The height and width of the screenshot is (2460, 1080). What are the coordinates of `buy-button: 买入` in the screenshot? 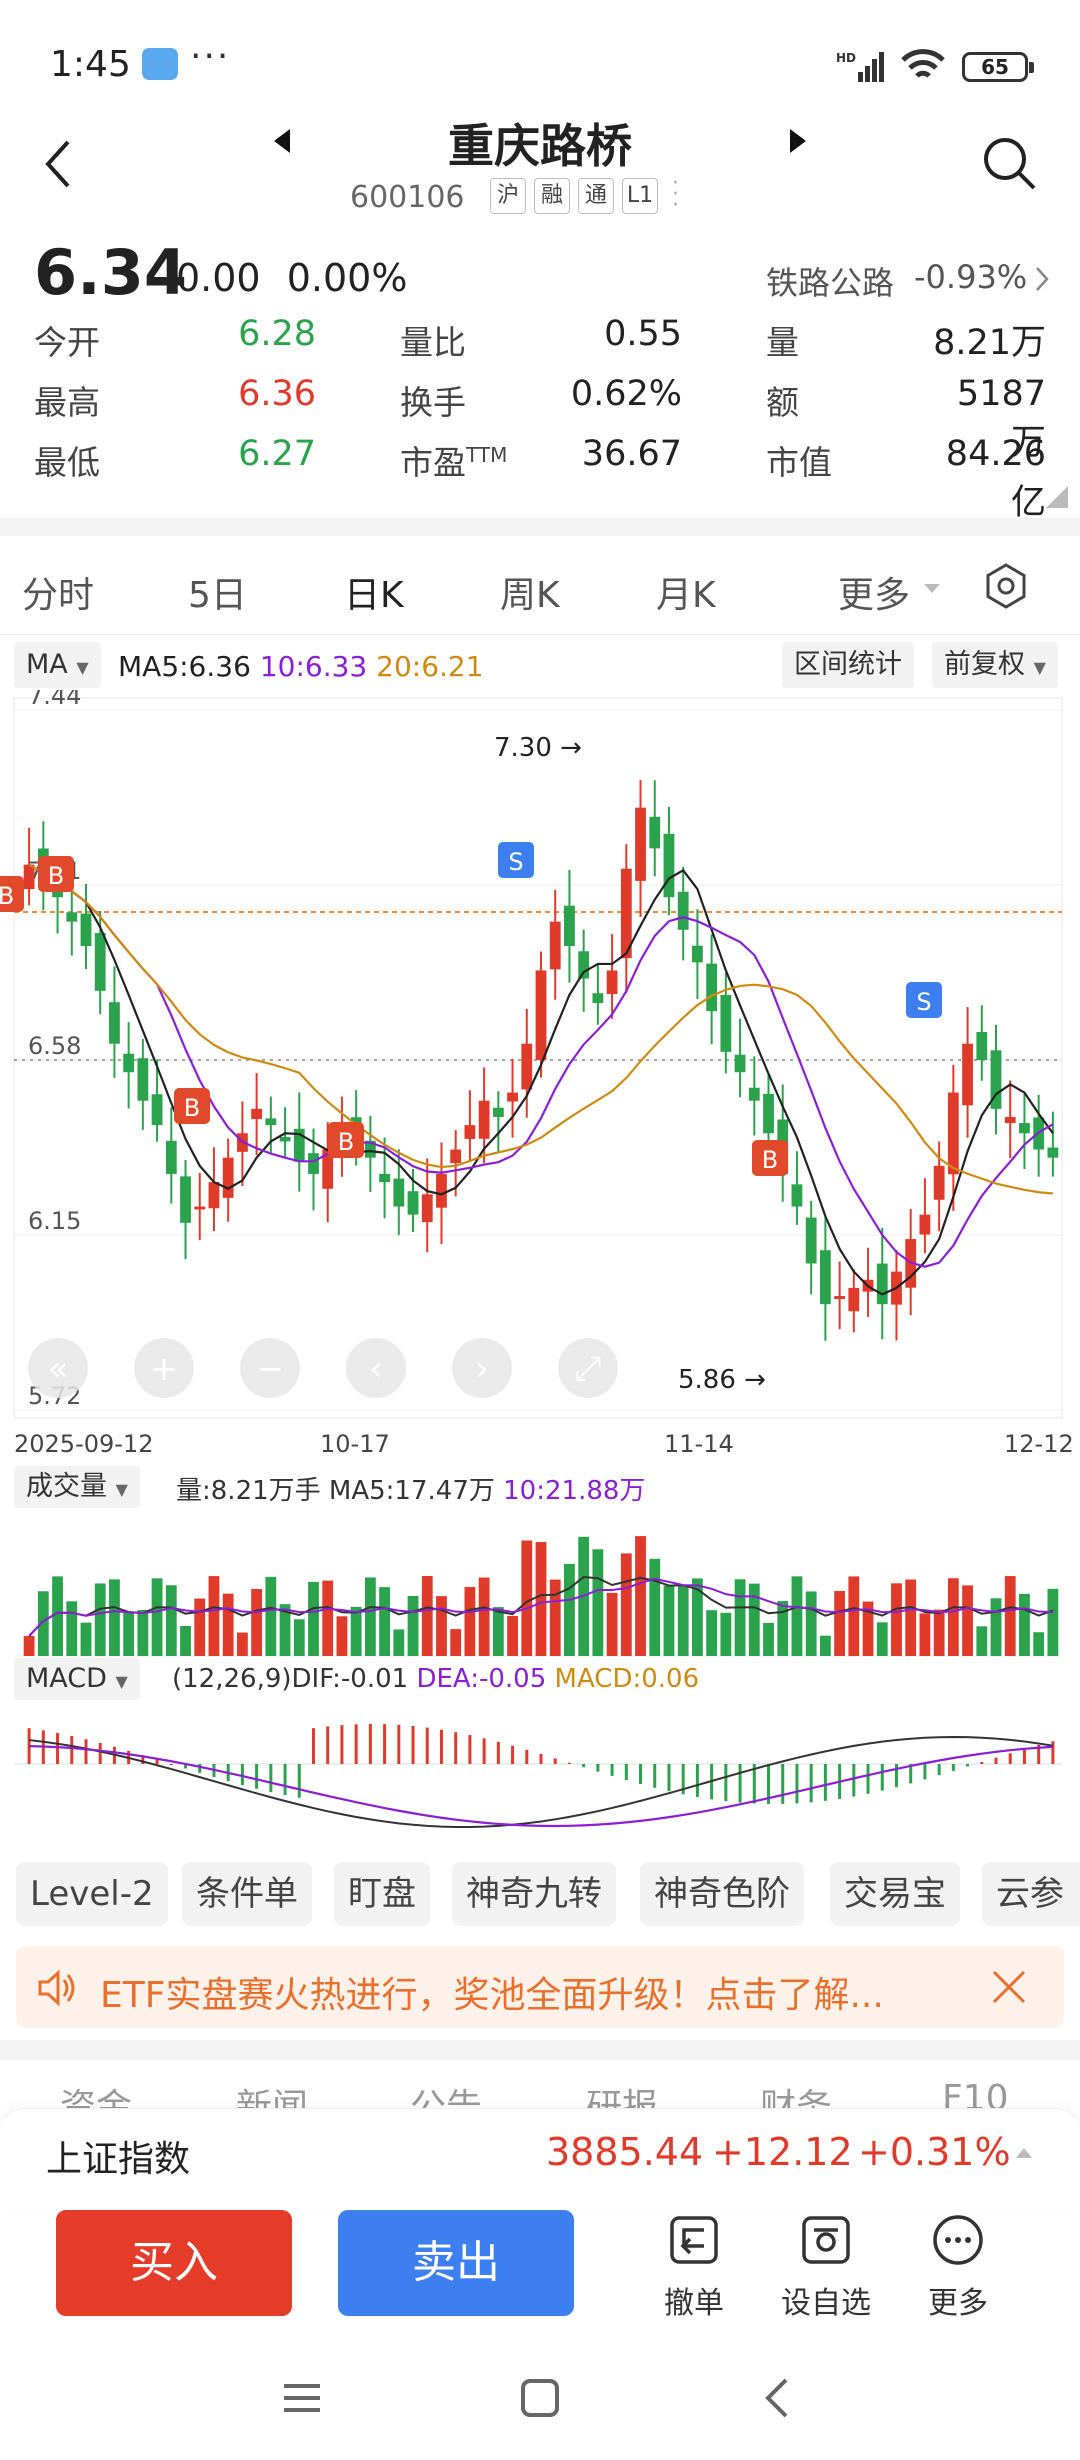 It's located at (174, 2263).